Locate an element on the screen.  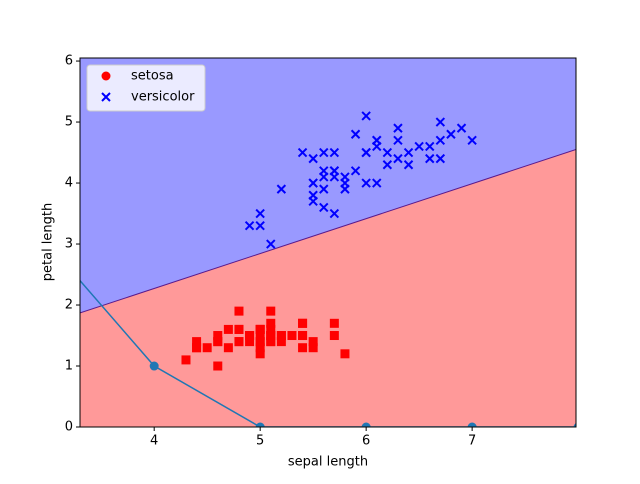
legend-box is located at coordinates (146, 88).